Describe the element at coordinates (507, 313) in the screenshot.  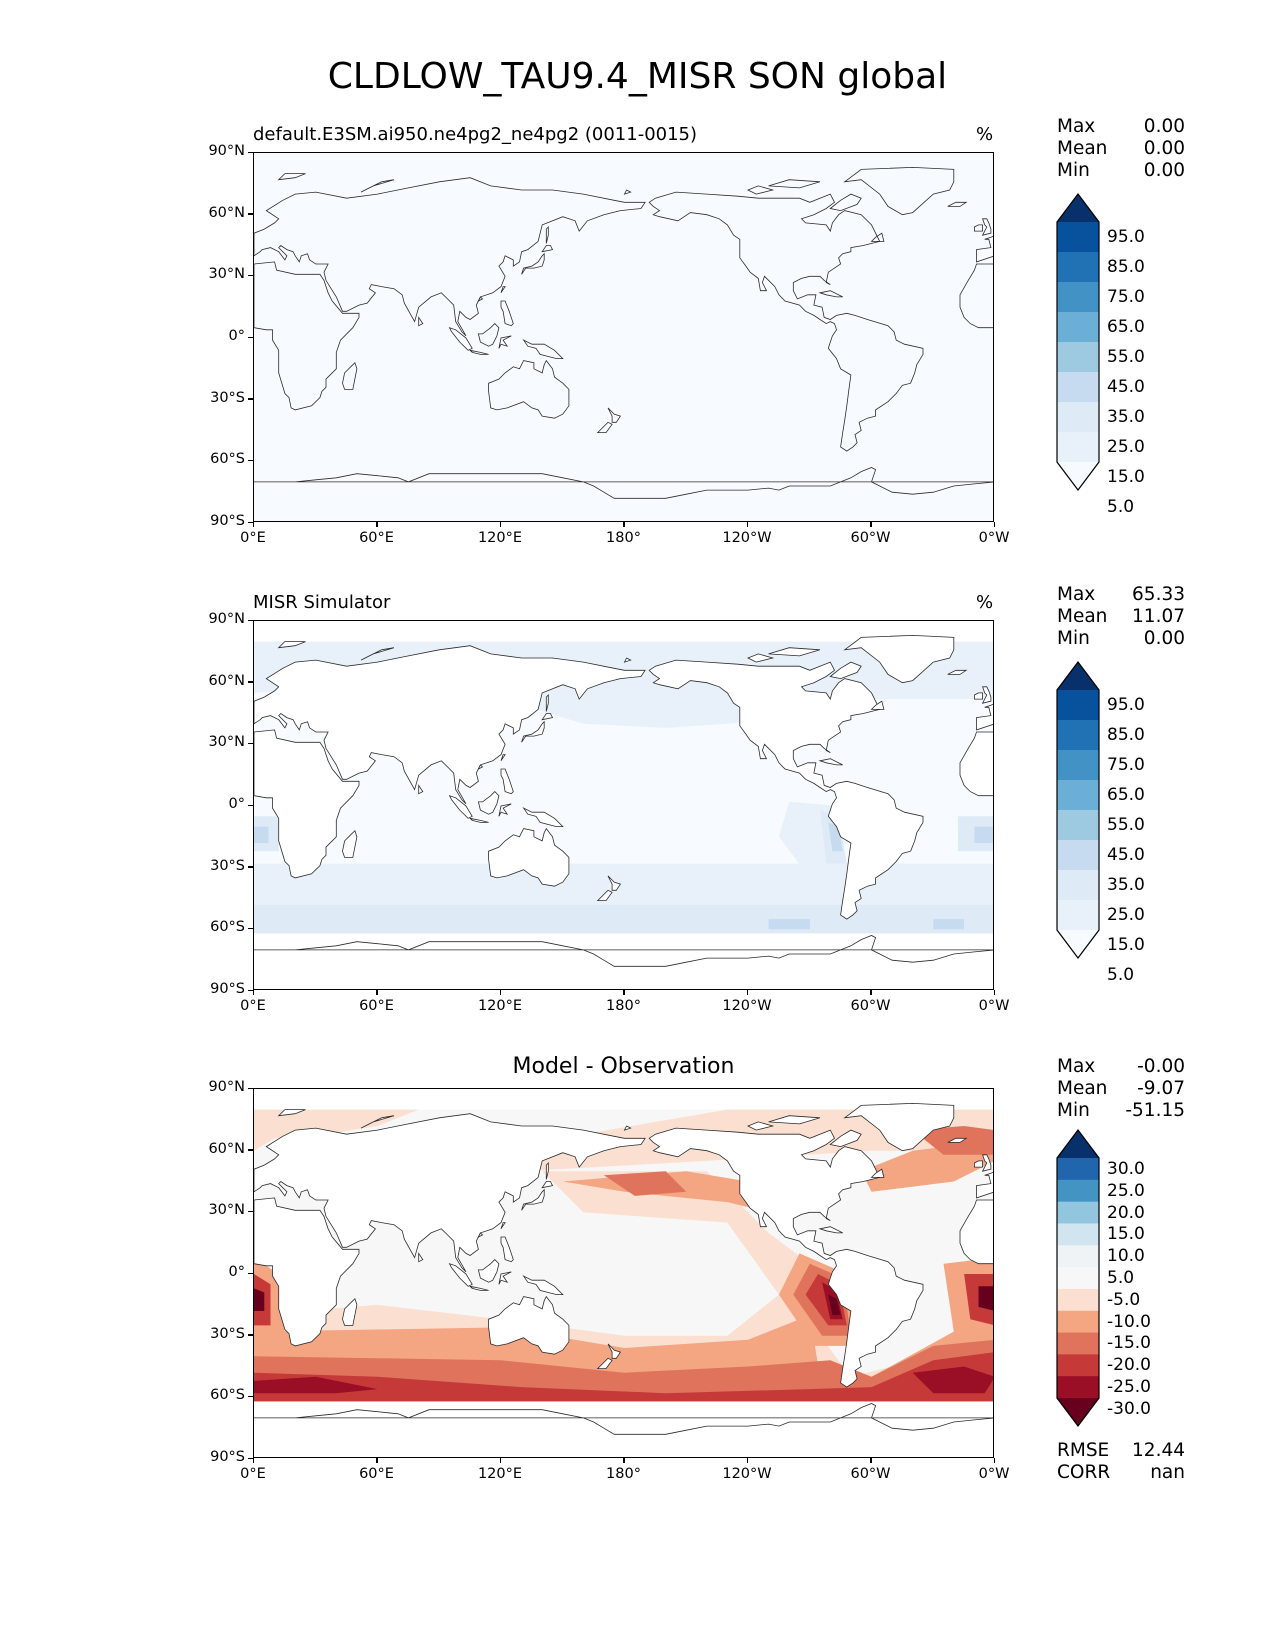
I see `coastline-philippines` at that location.